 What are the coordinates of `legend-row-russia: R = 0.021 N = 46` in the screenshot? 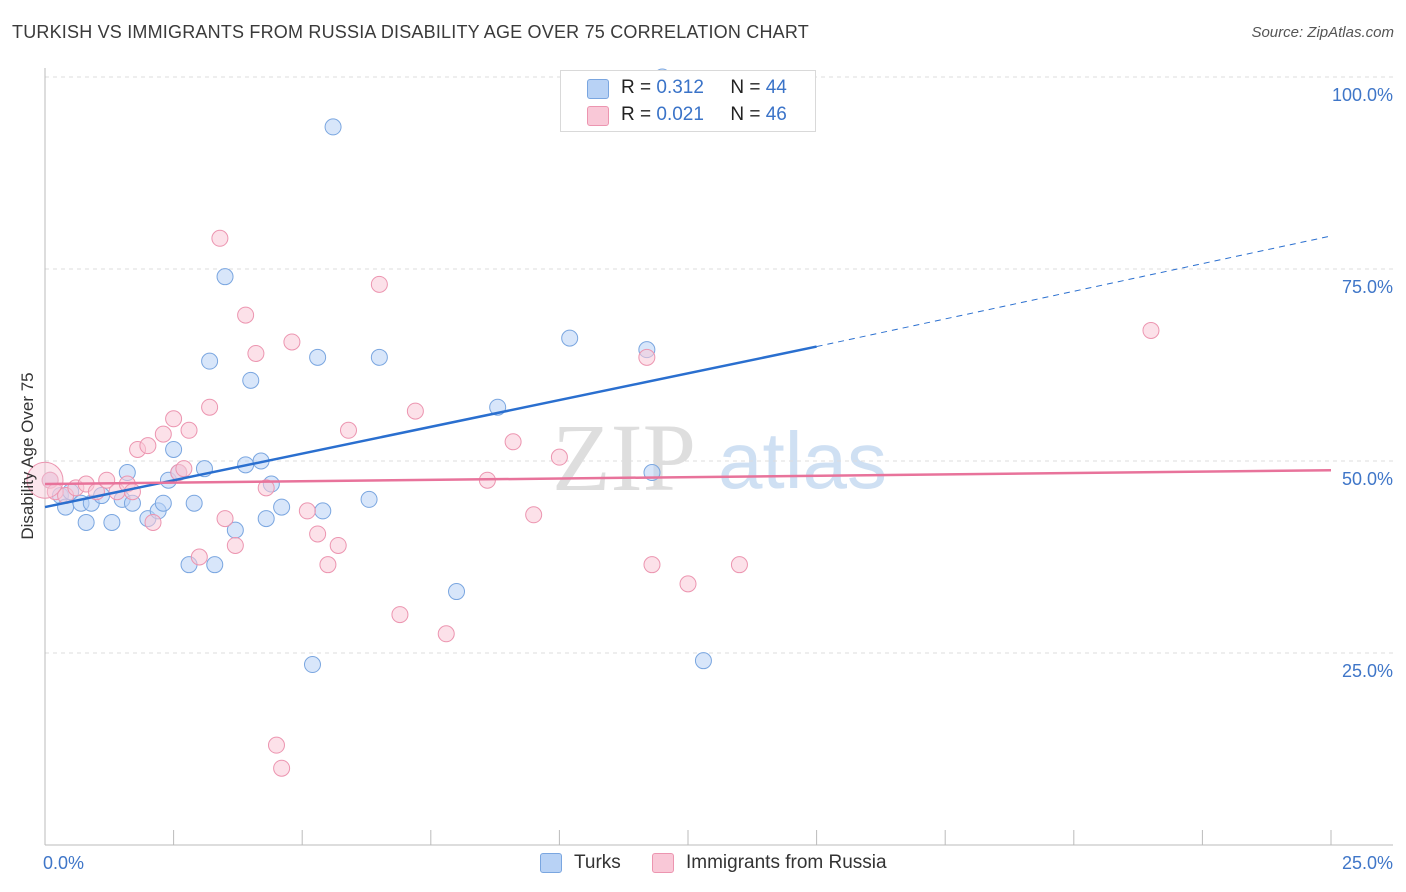 It's located at (702, 115).